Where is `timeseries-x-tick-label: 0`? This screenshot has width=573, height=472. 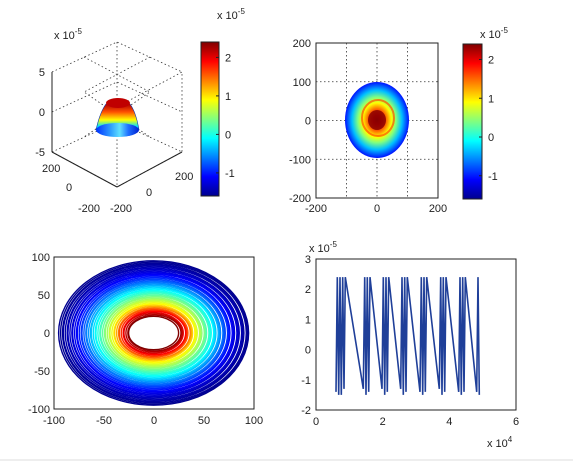 timeseries-x-tick-label: 0 is located at coordinates (316, 422).